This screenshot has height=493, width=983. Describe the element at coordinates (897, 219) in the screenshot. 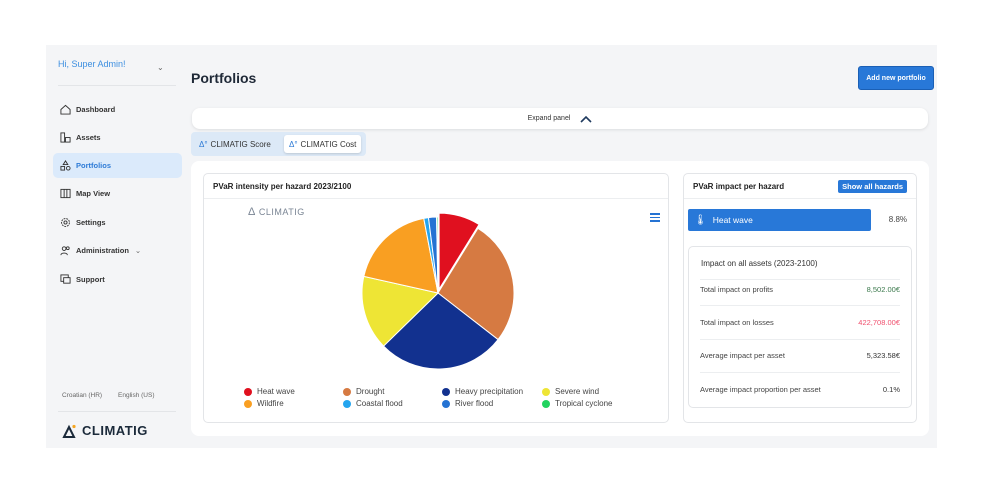

I see `hazard-value: 8.8%` at that location.